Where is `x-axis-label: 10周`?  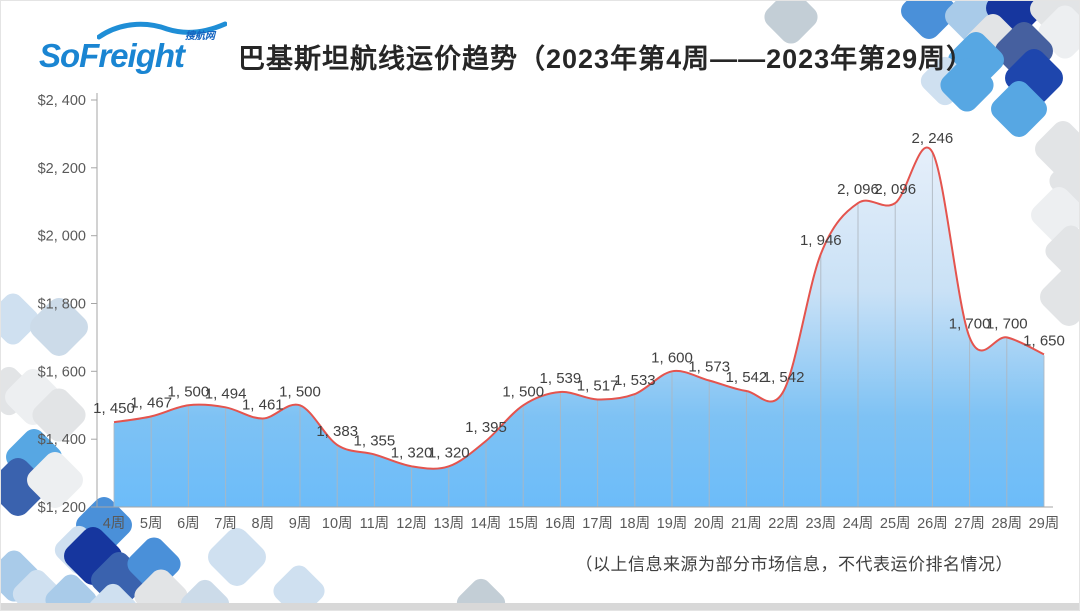 x-axis-label: 10周 is located at coordinates (337, 524).